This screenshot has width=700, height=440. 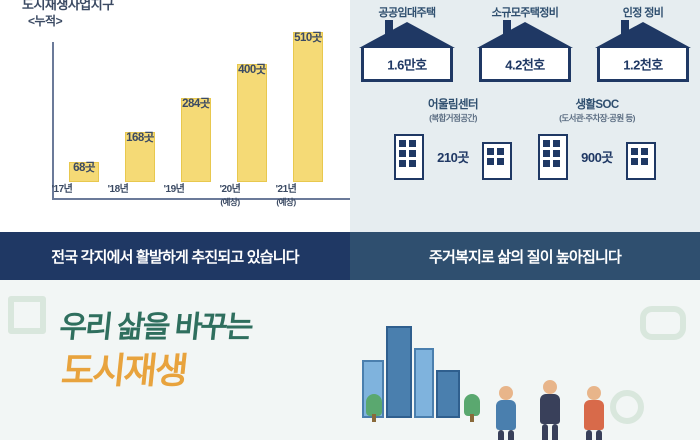 I want to click on x-tick-label: '17년, so click(x=62, y=190).